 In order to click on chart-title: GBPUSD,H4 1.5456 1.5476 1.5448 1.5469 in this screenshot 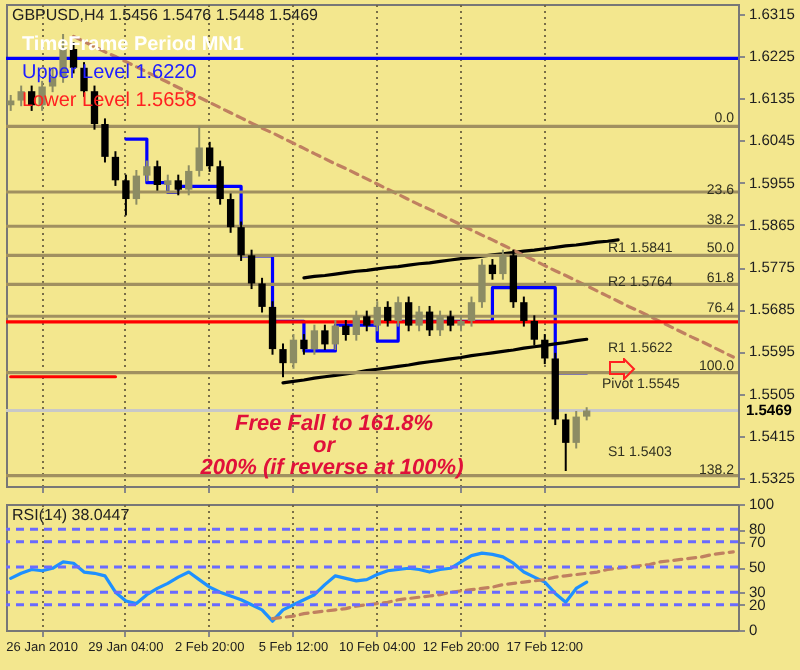, I will do `click(166, 15)`.